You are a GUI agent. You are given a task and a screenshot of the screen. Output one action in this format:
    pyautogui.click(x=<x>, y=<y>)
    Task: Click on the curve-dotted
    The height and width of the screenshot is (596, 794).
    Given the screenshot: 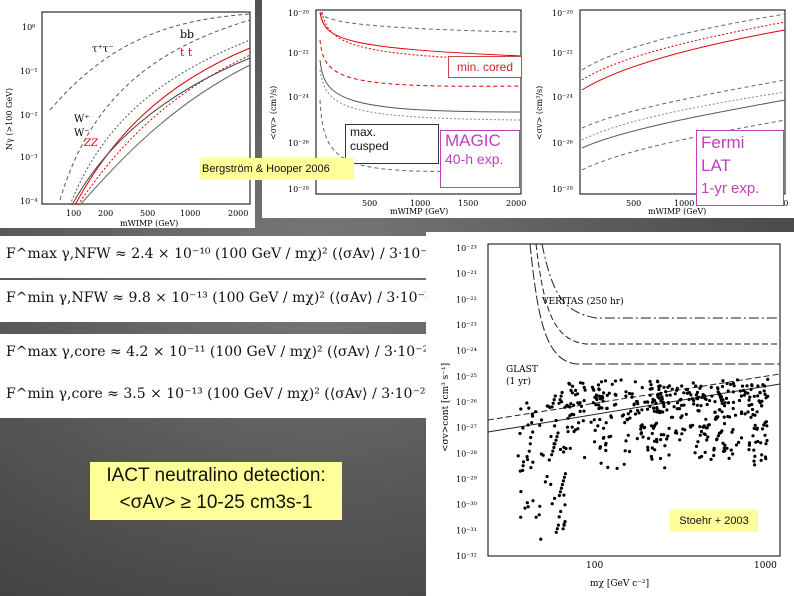 What is the action you would take?
    pyautogui.click(x=160, y=122)
    